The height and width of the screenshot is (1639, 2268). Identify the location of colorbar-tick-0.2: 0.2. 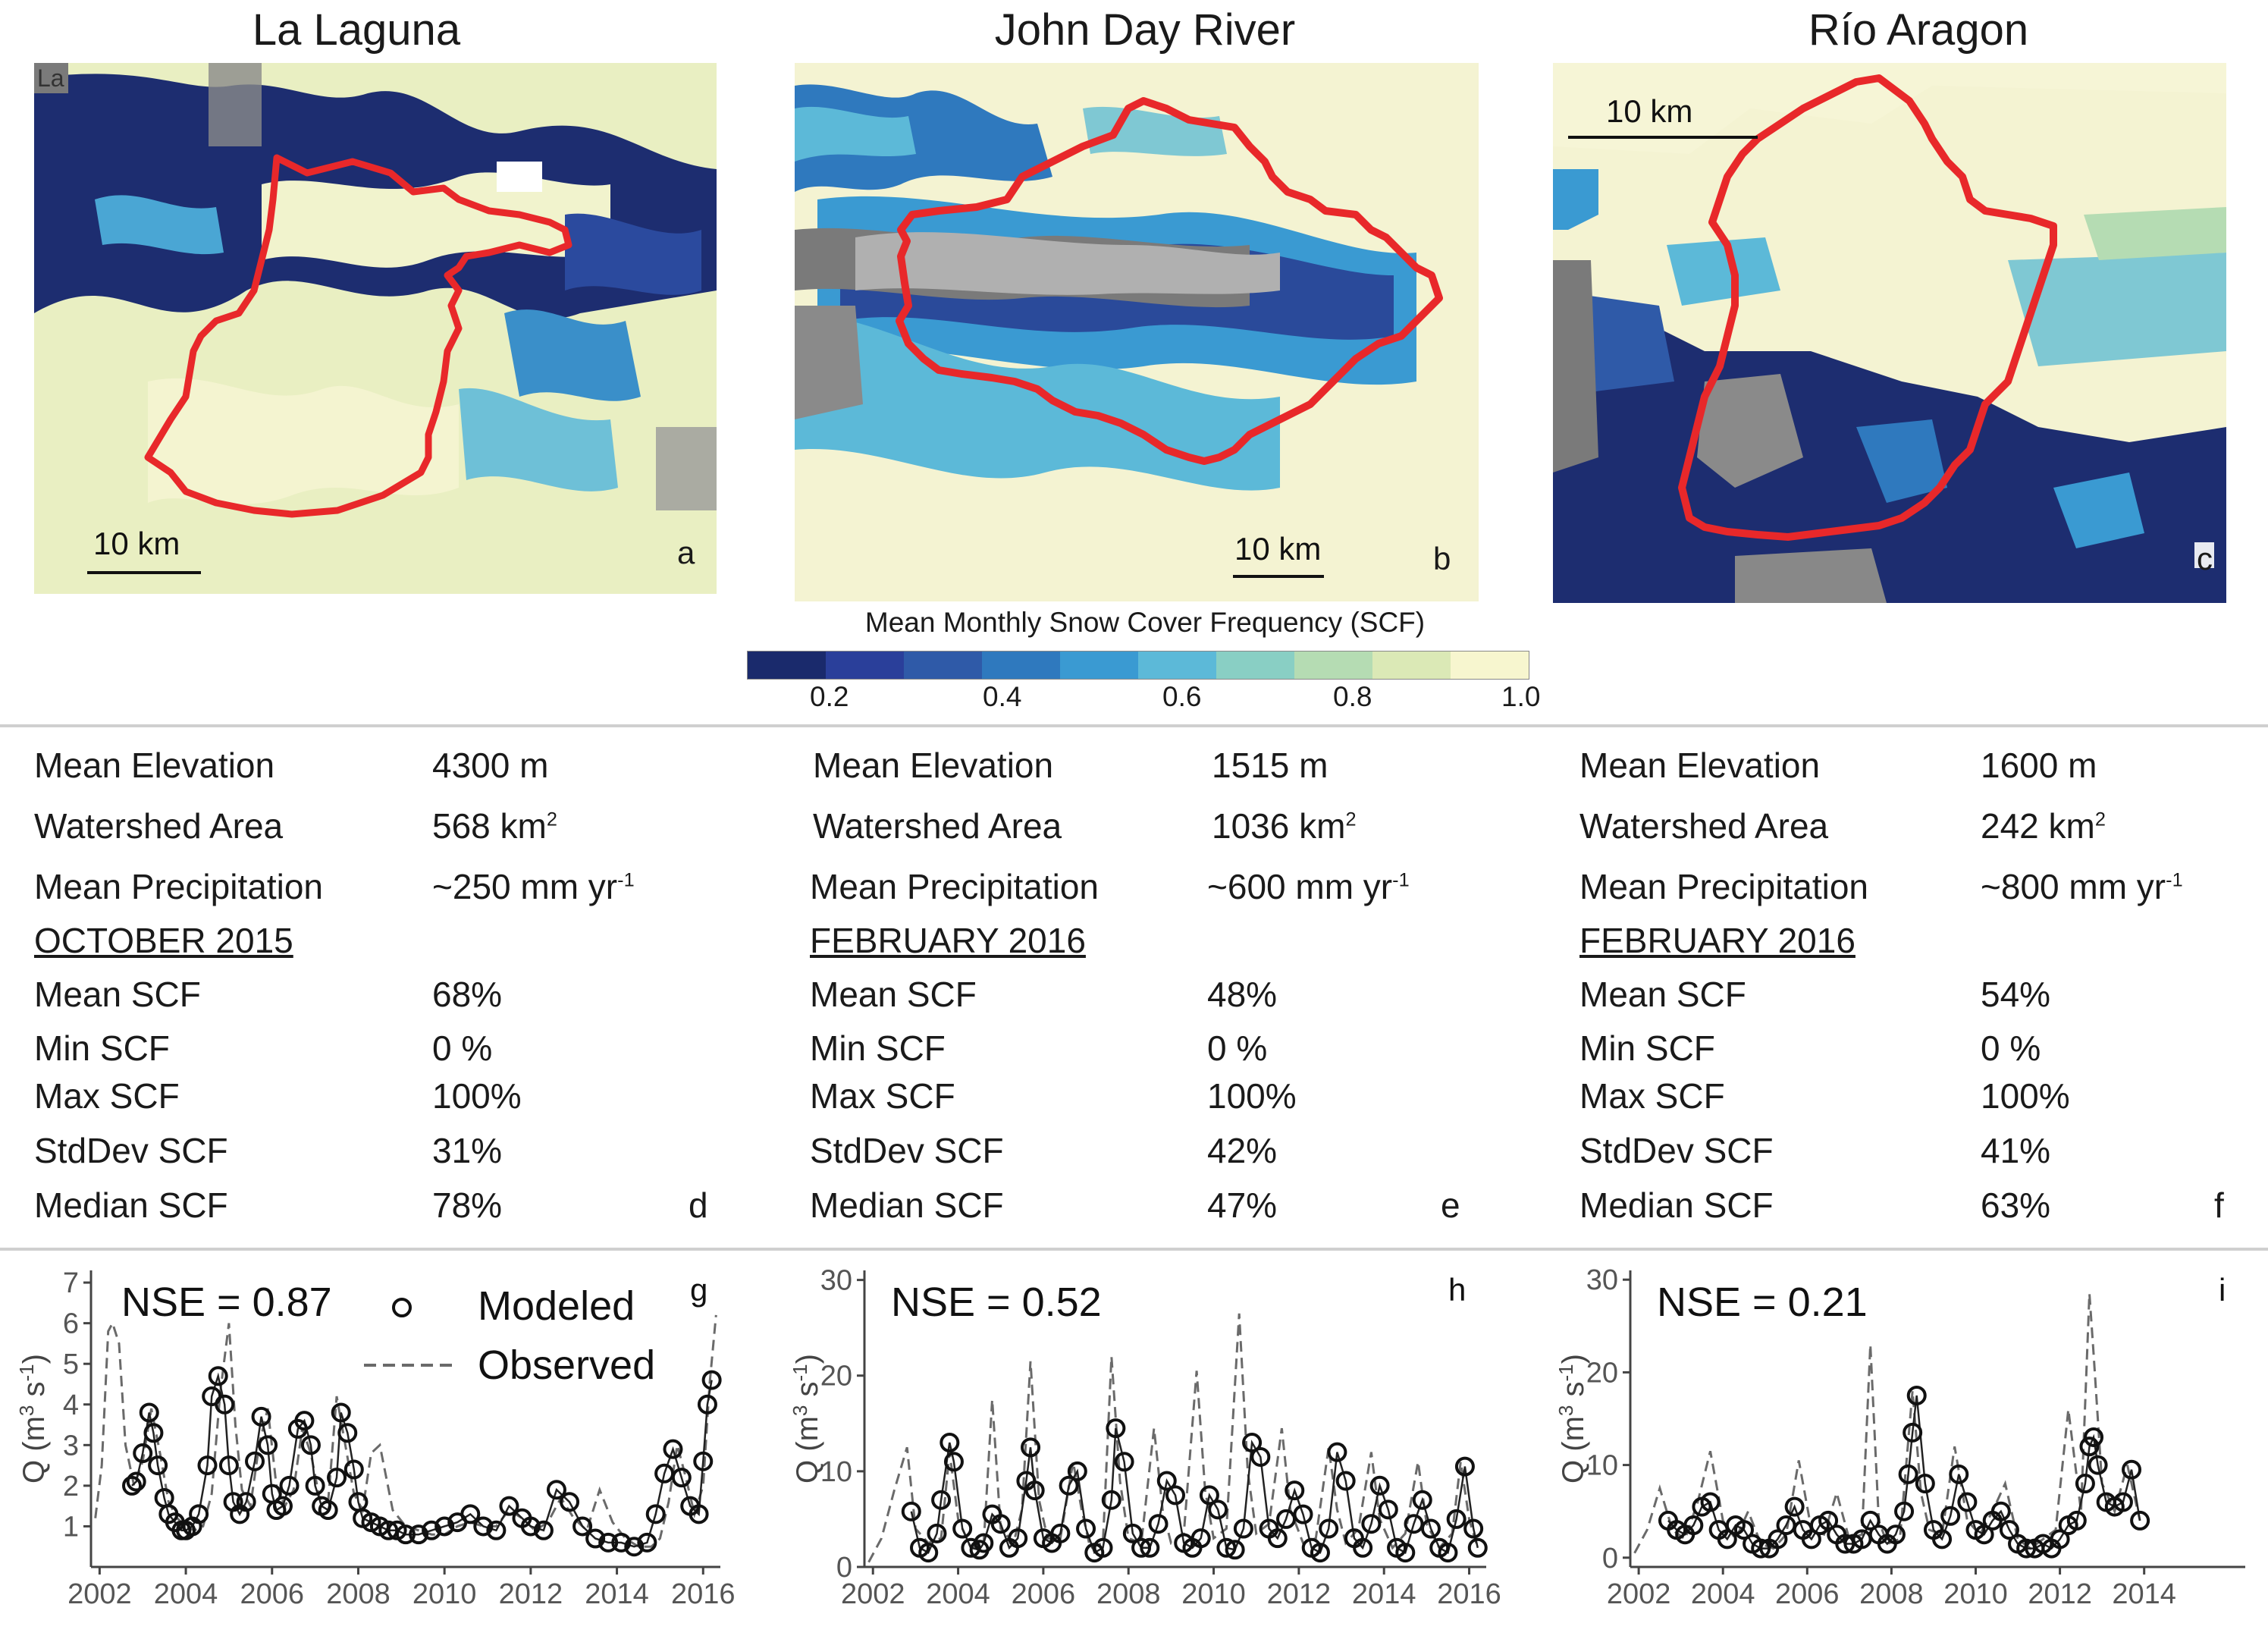
(829, 696).